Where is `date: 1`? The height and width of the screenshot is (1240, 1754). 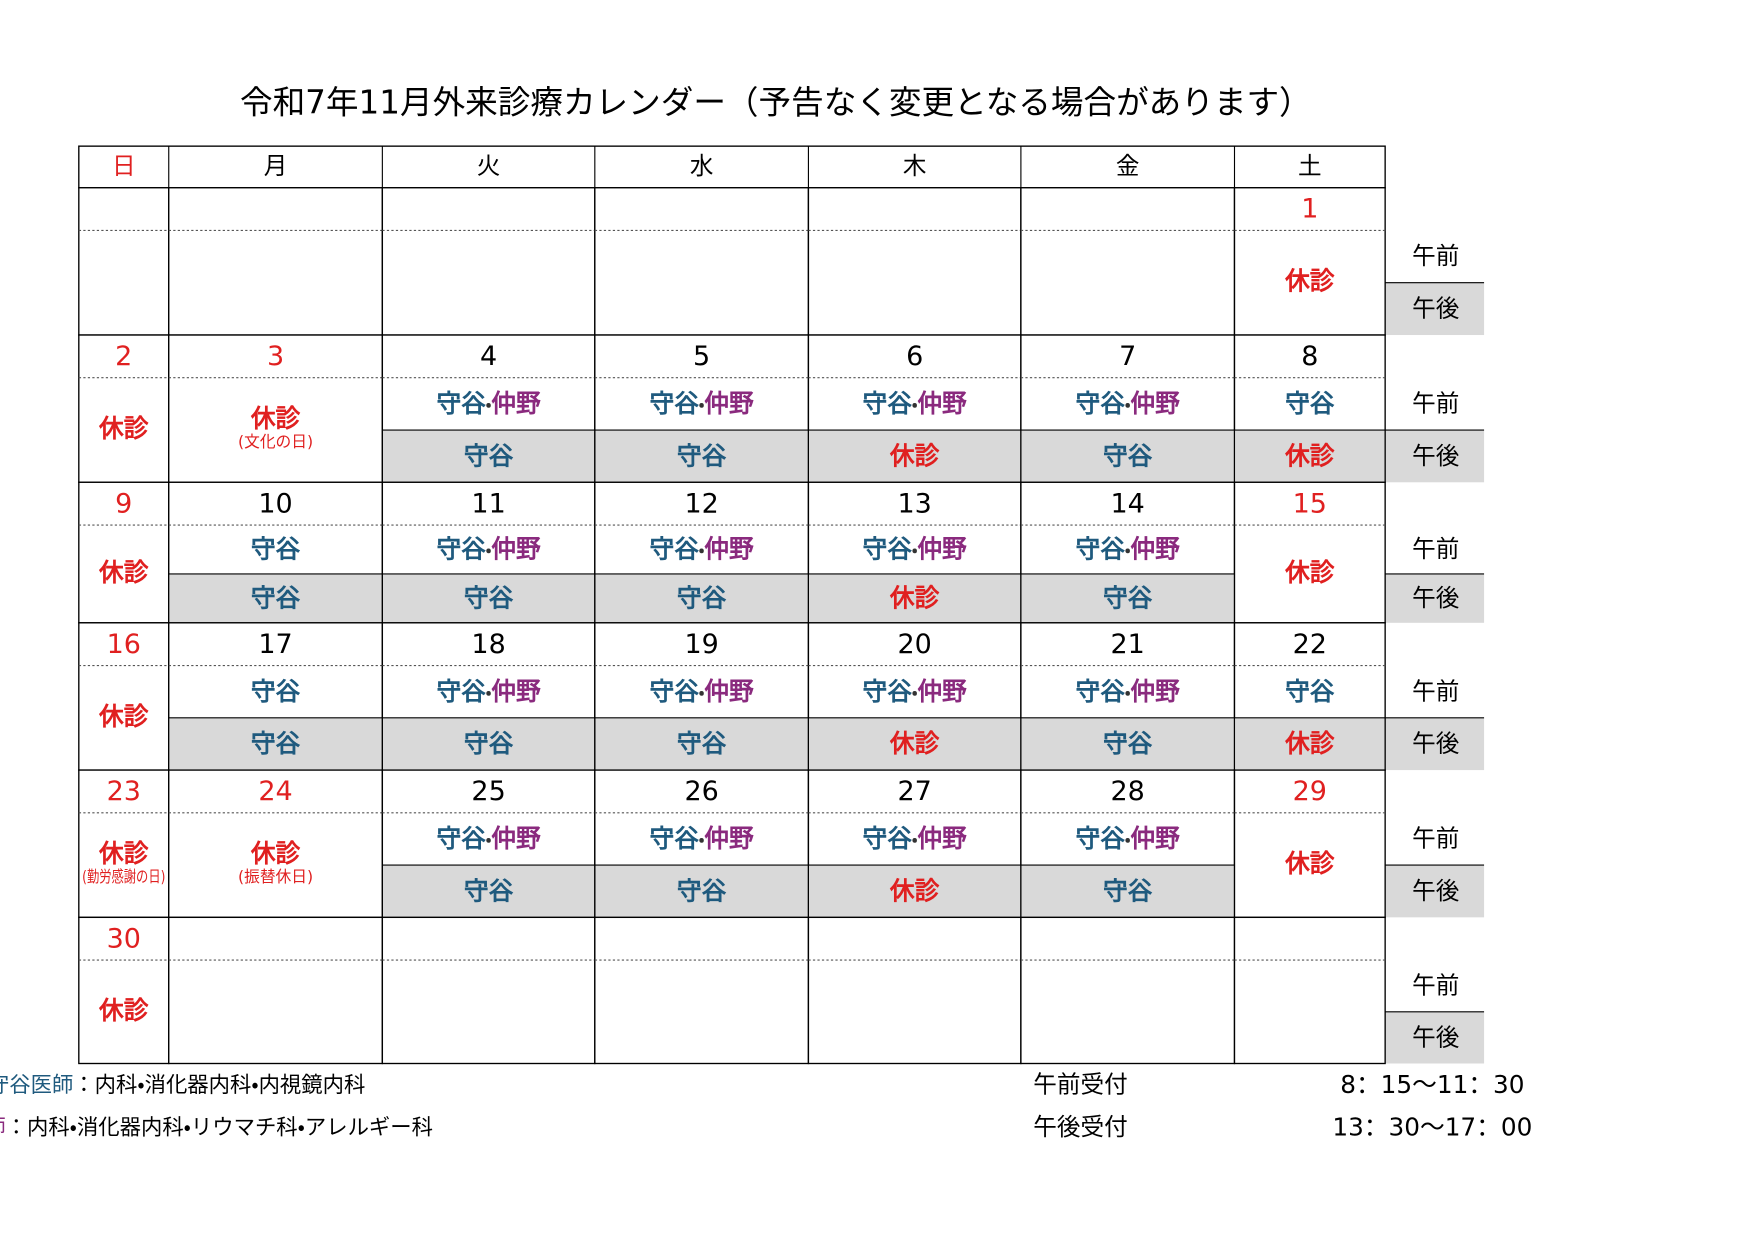
date: 1 is located at coordinates (1309, 209).